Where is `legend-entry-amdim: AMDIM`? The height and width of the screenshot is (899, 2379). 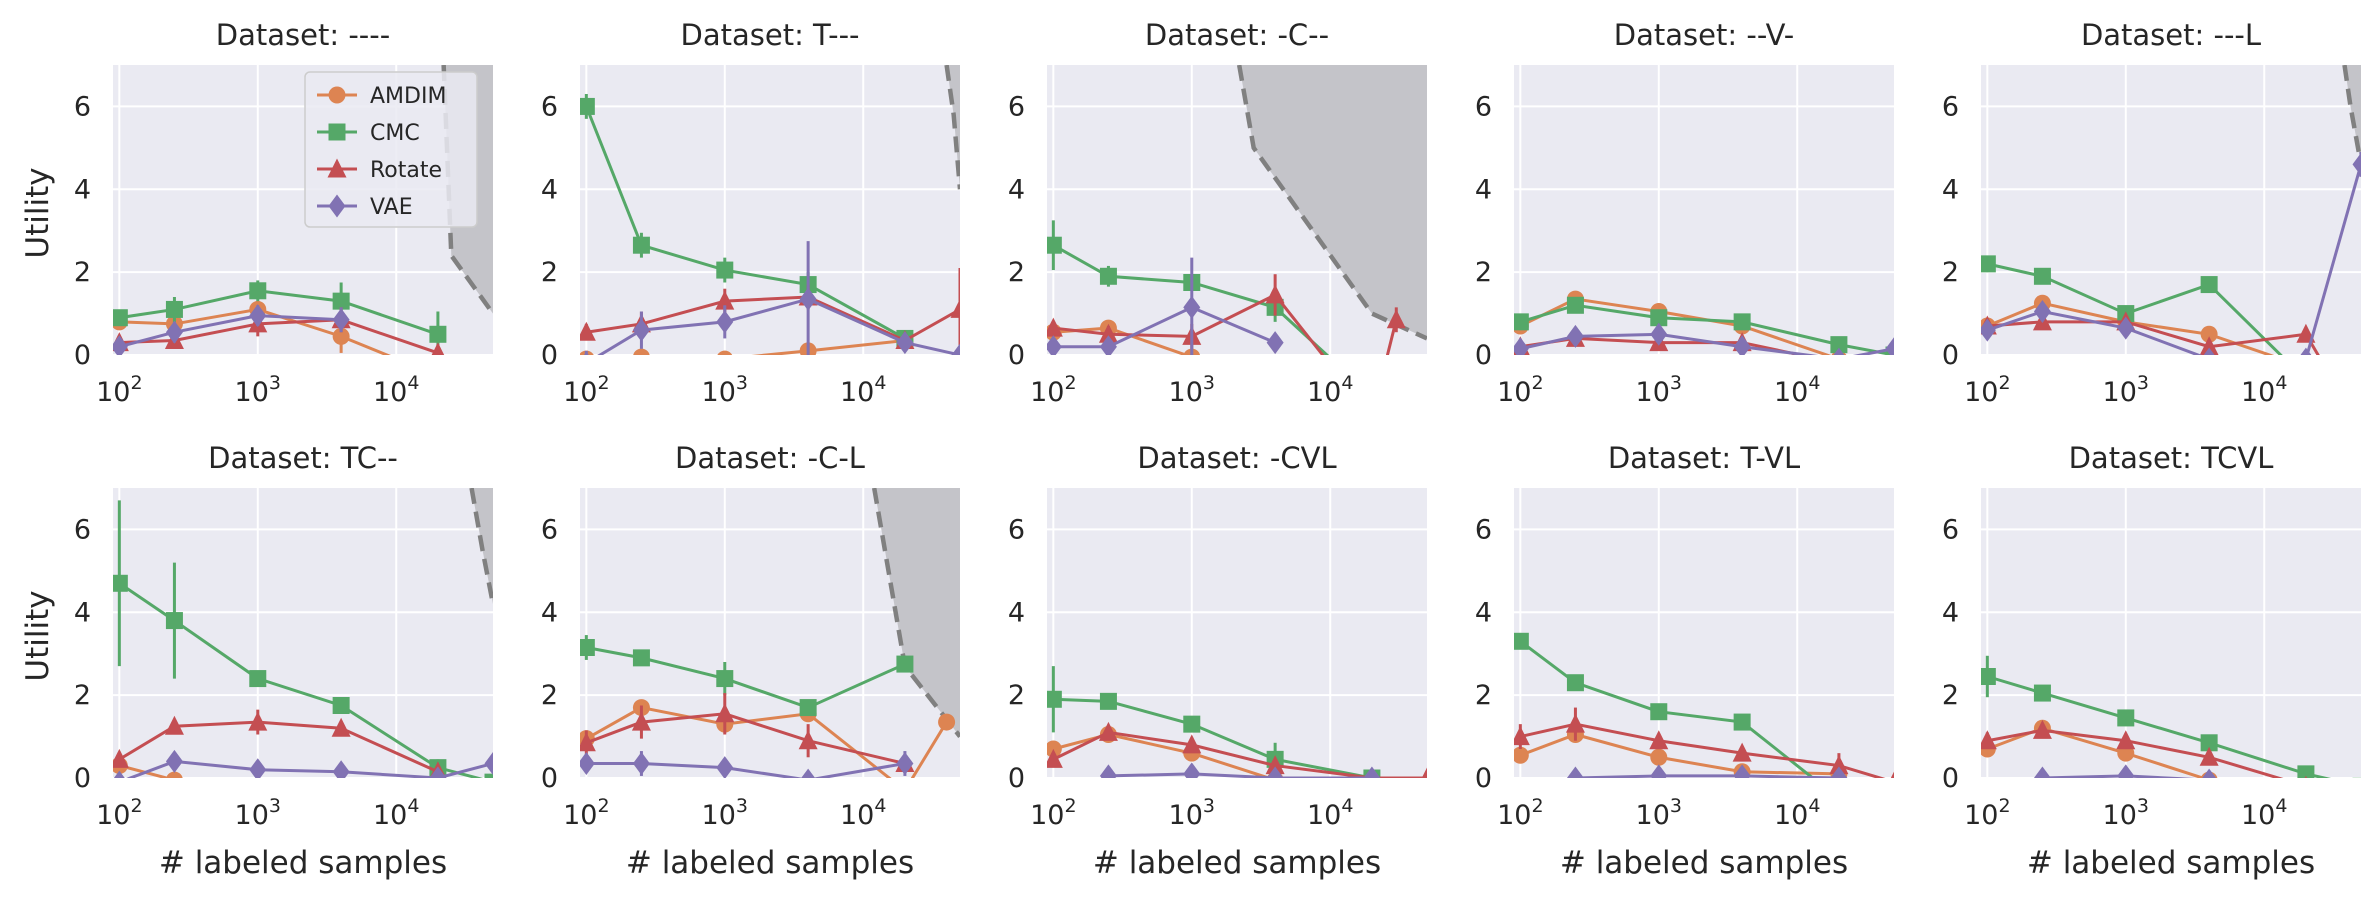 legend-entry-amdim: AMDIM is located at coordinates (381, 96).